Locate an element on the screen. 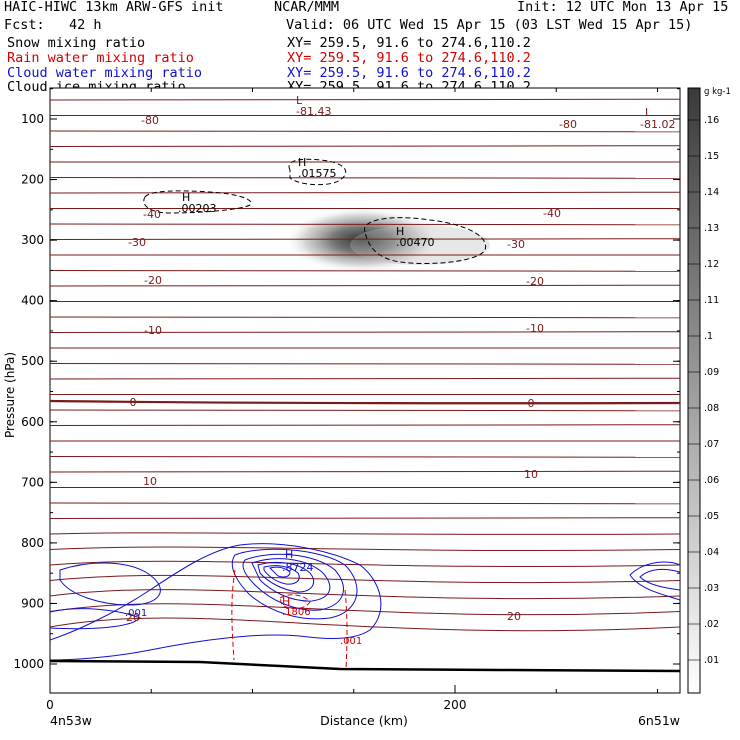  field-xy-snow: XY= 259.5, 91.6 to 274.6,110.2 is located at coordinates (409, 43).